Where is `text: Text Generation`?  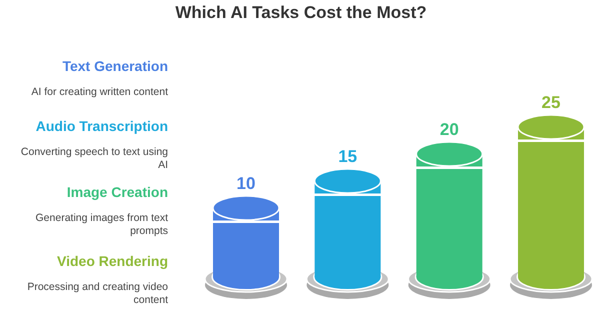
text: Text Generation is located at coordinates (115, 66).